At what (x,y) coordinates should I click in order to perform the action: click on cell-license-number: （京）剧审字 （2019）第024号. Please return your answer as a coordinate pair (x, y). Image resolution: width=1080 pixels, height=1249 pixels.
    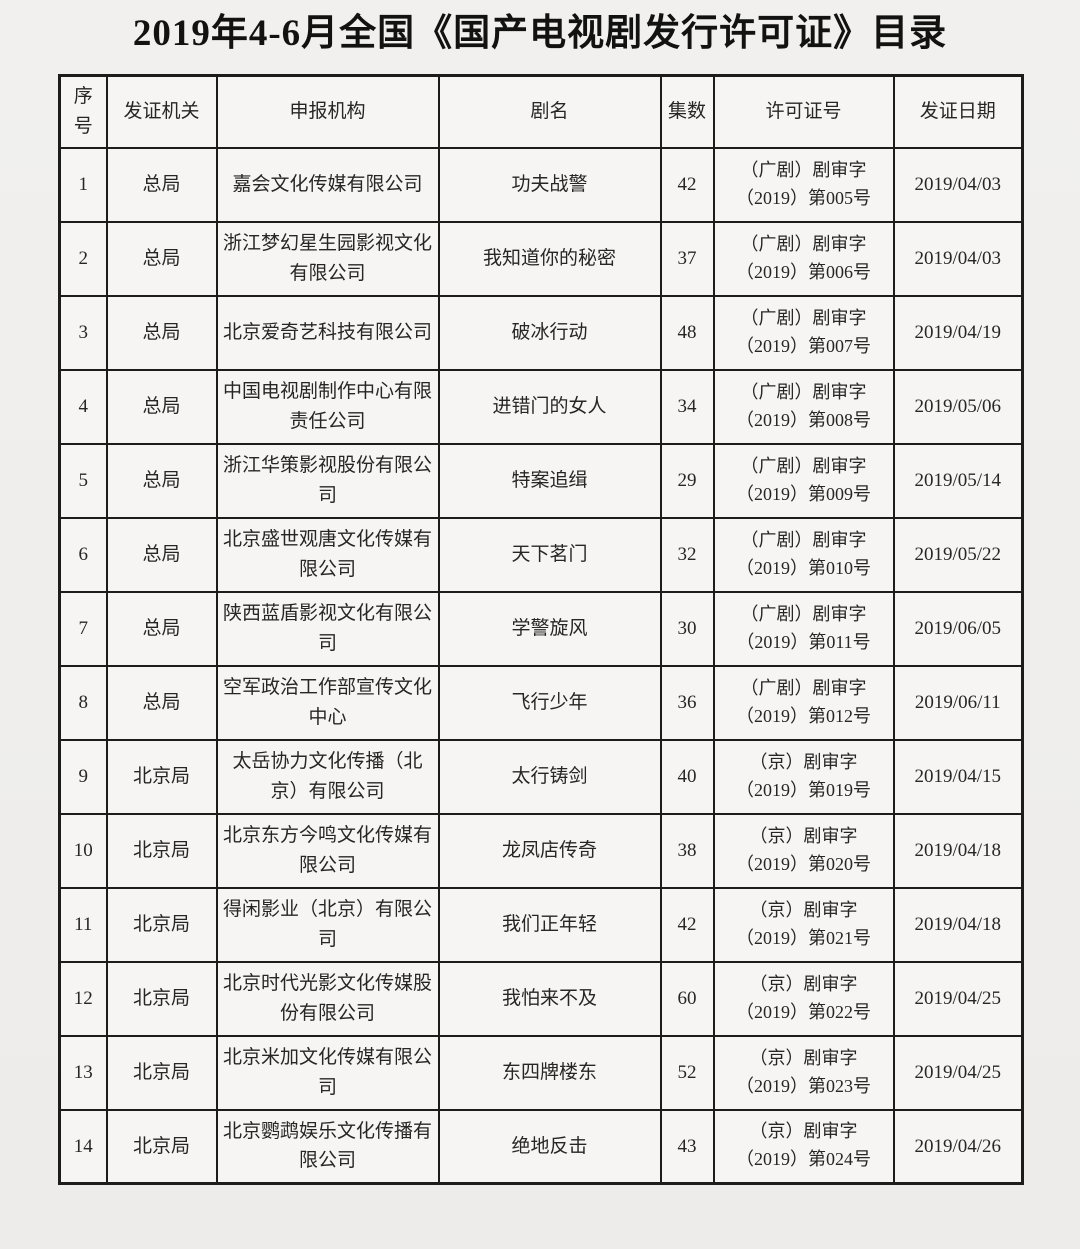
    Looking at the image, I should click on (803, 1146).